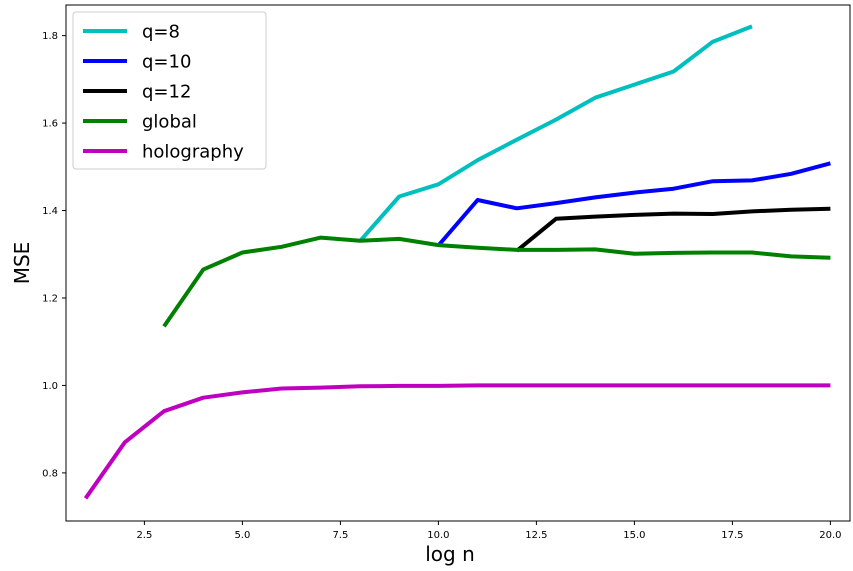 This screenshot has height=571, width=853. I want to click on y-axis-title: MSE, so click(22, 263).